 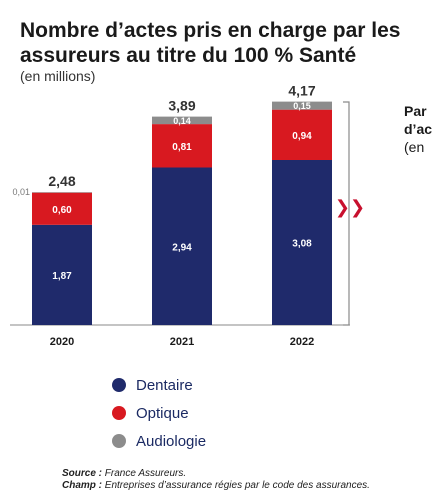 What do you see at coordinates (418, 129) in the screenshot?
I see `side-text-line-2: d’ac` at bounding box center [418, 129].